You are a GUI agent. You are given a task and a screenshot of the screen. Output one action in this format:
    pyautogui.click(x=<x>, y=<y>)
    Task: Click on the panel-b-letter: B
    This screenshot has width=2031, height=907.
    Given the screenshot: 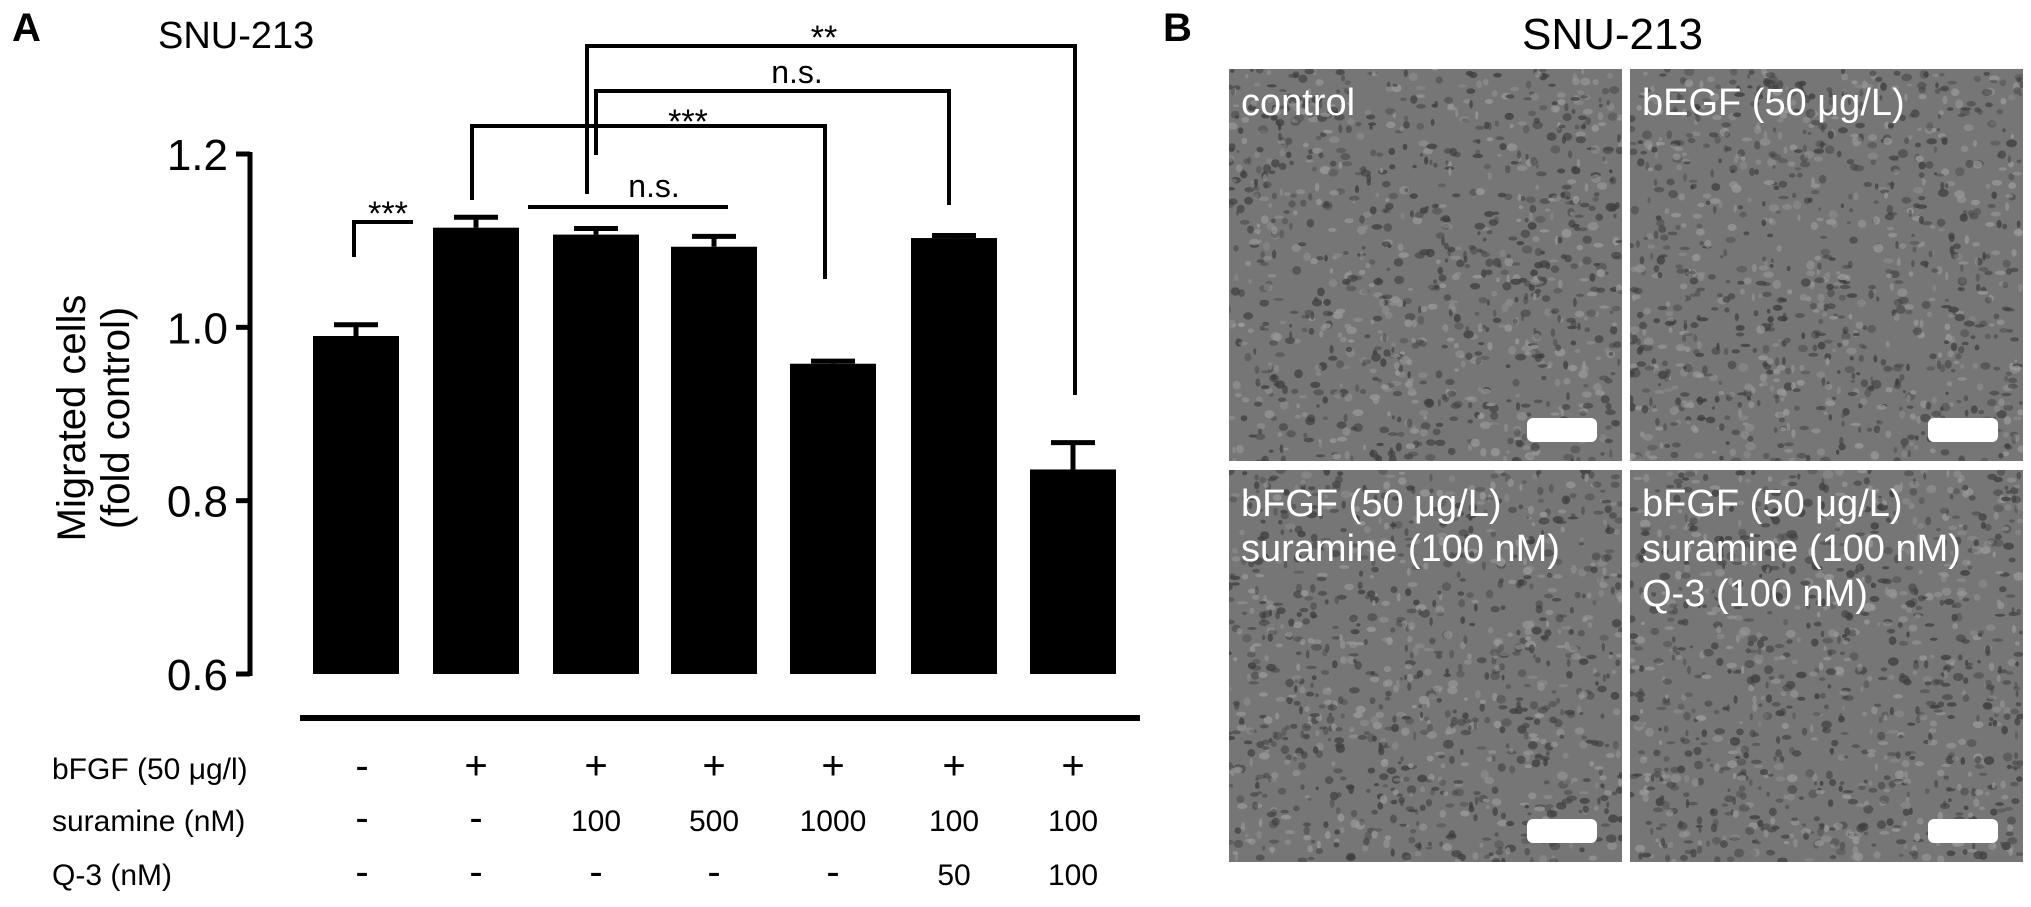 What is the action you would take?
    pyautogui.click(x=1177, y=28)
    